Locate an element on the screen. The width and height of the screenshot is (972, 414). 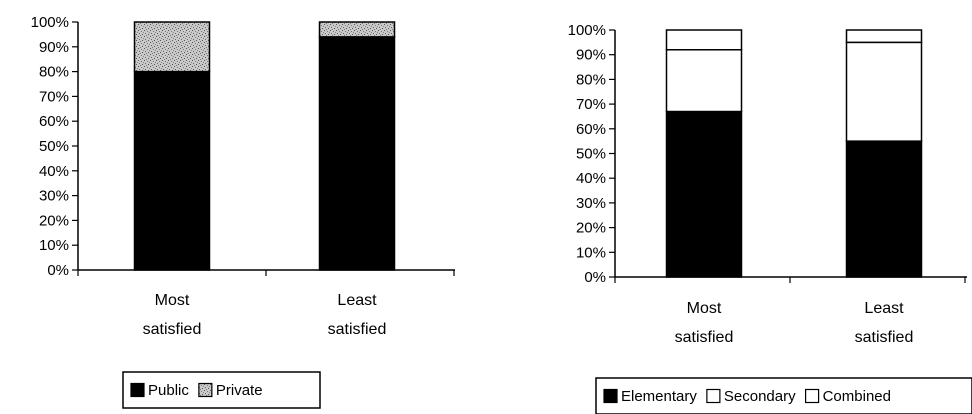
bar-public-most is located at coordinates (172, 170).